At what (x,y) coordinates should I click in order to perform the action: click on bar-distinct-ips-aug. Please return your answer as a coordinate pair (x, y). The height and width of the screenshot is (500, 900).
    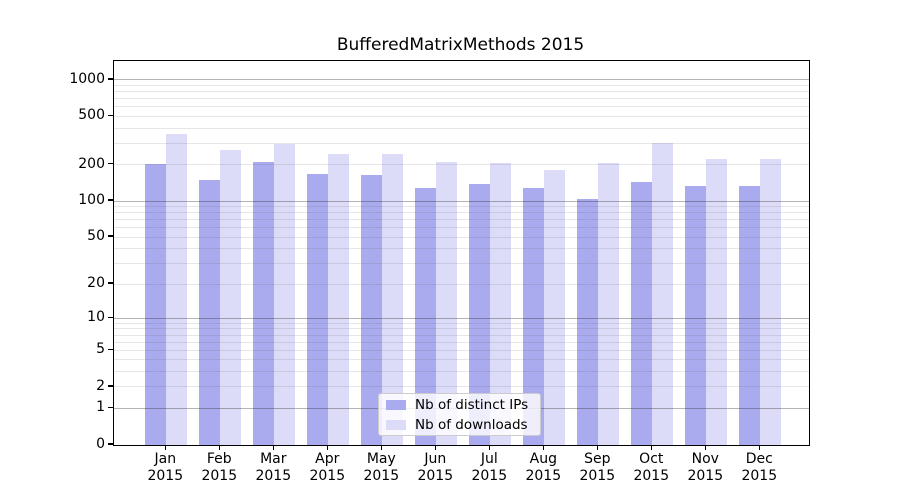
    Looking at the image, I should click on (534, 316).